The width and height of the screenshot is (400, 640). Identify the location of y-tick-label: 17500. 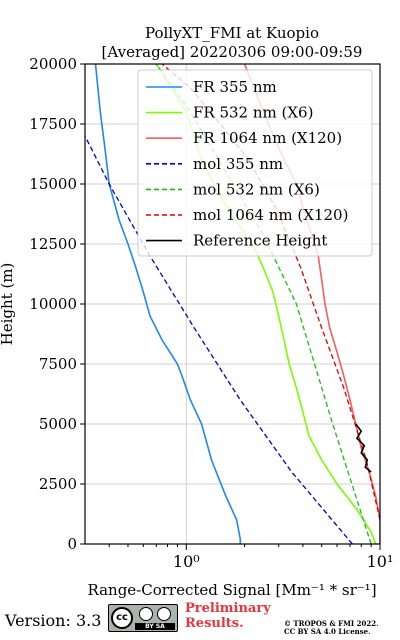
(53, 124).